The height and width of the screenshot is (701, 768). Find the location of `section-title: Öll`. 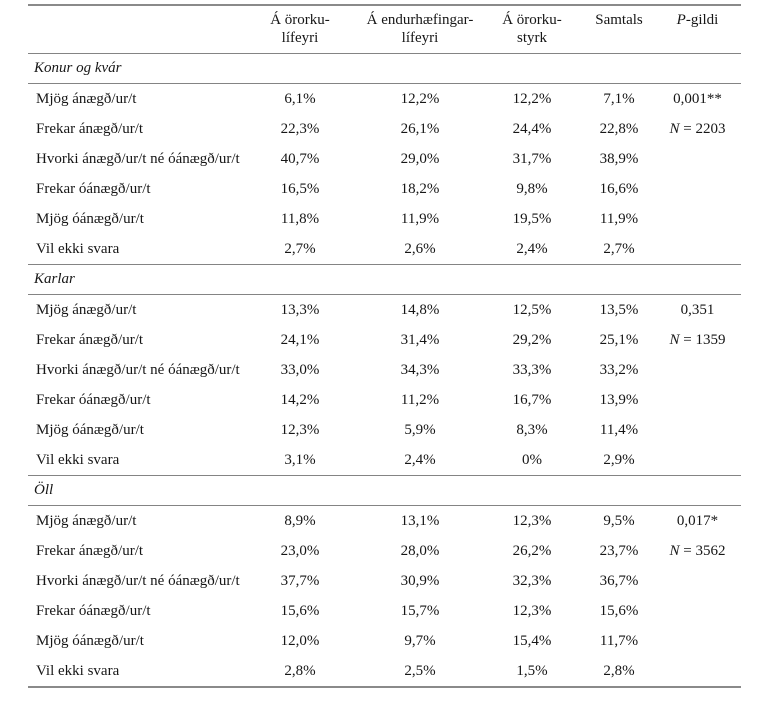

section-title: Öll is located at coordinates (384, 490).